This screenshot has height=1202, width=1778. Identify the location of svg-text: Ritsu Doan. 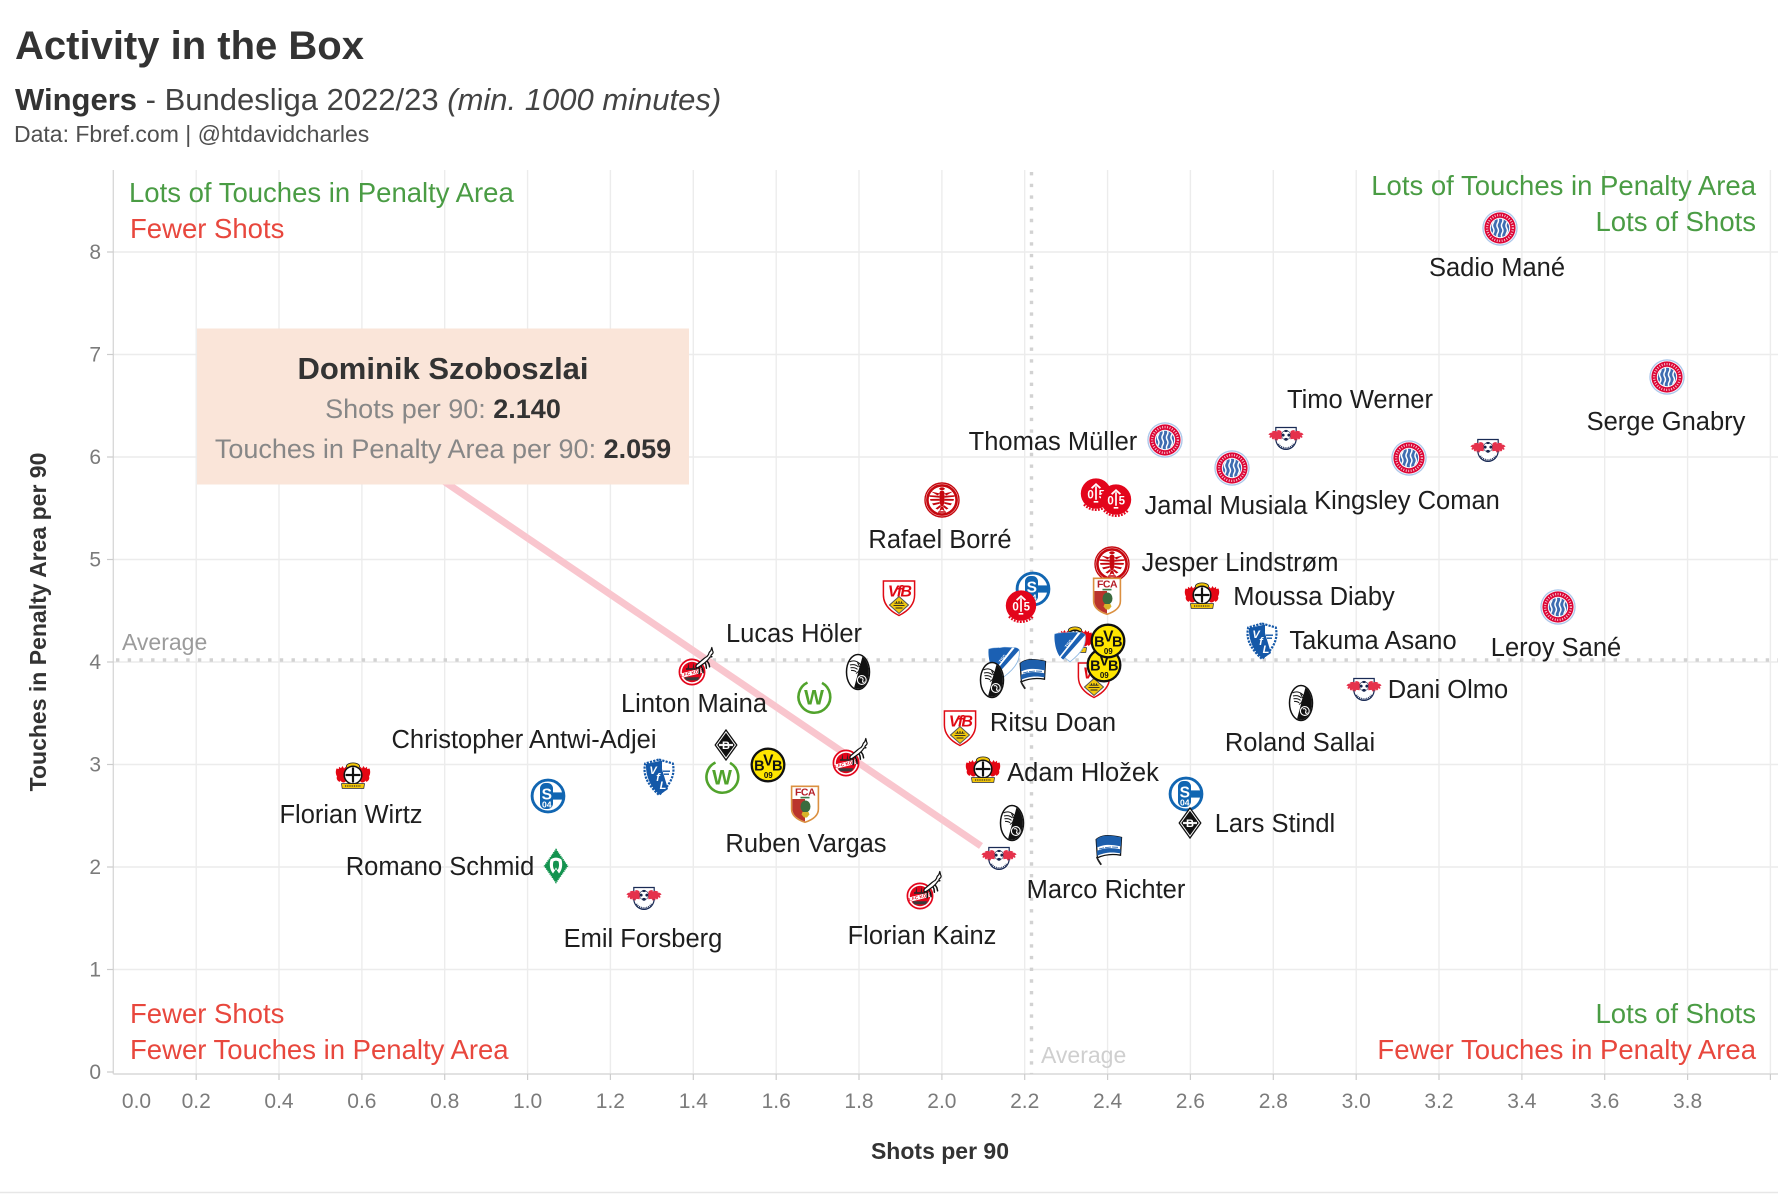
(1053, 723).